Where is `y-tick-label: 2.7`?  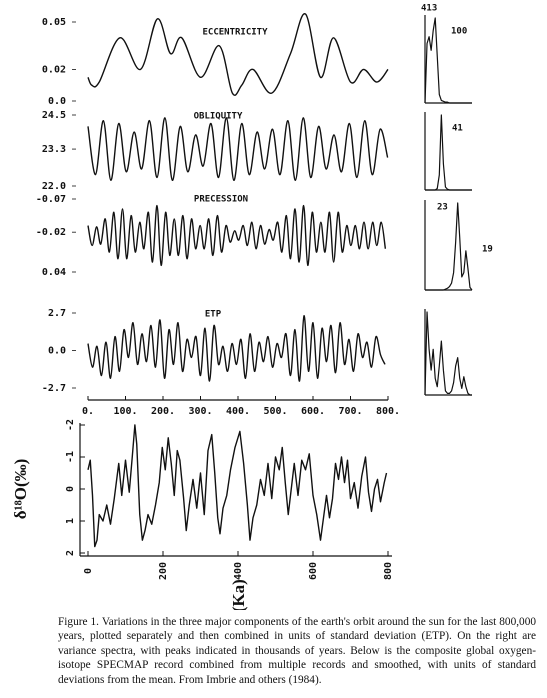 y-tick-label: 2.7 is located at coordinates (57, 313).